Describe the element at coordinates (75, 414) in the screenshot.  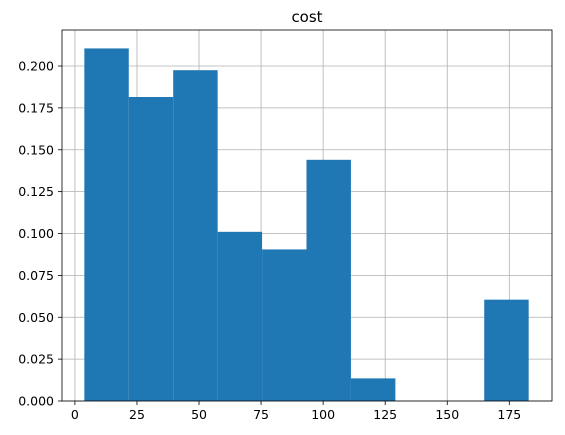
I see `x-tick-label: 0` at that location.